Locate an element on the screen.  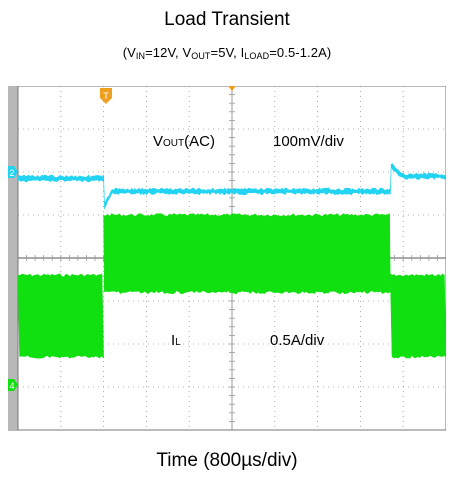
ch4-marker-label: 4 is located at coordinates (11, 386).